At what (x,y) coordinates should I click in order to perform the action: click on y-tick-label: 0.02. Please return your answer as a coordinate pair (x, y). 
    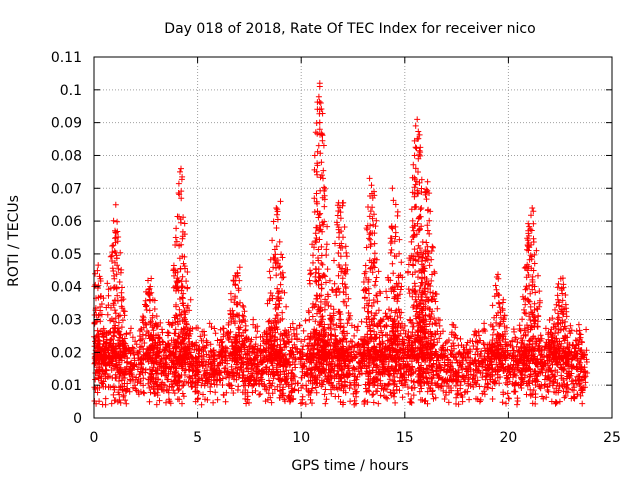
    Looking at the image, I should click on (66, 353).